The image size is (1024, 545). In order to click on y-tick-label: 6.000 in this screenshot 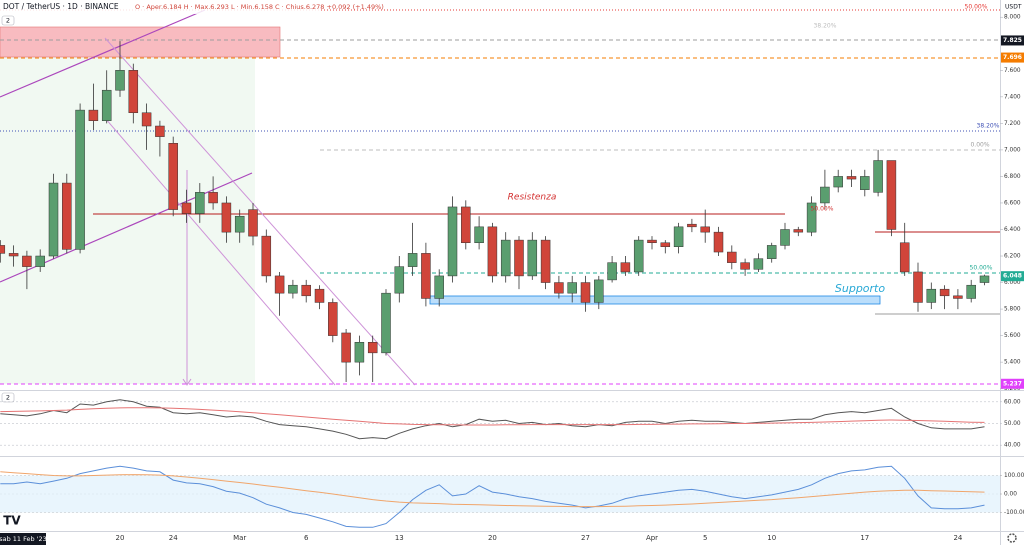, I will do `click(1012, 283)`.